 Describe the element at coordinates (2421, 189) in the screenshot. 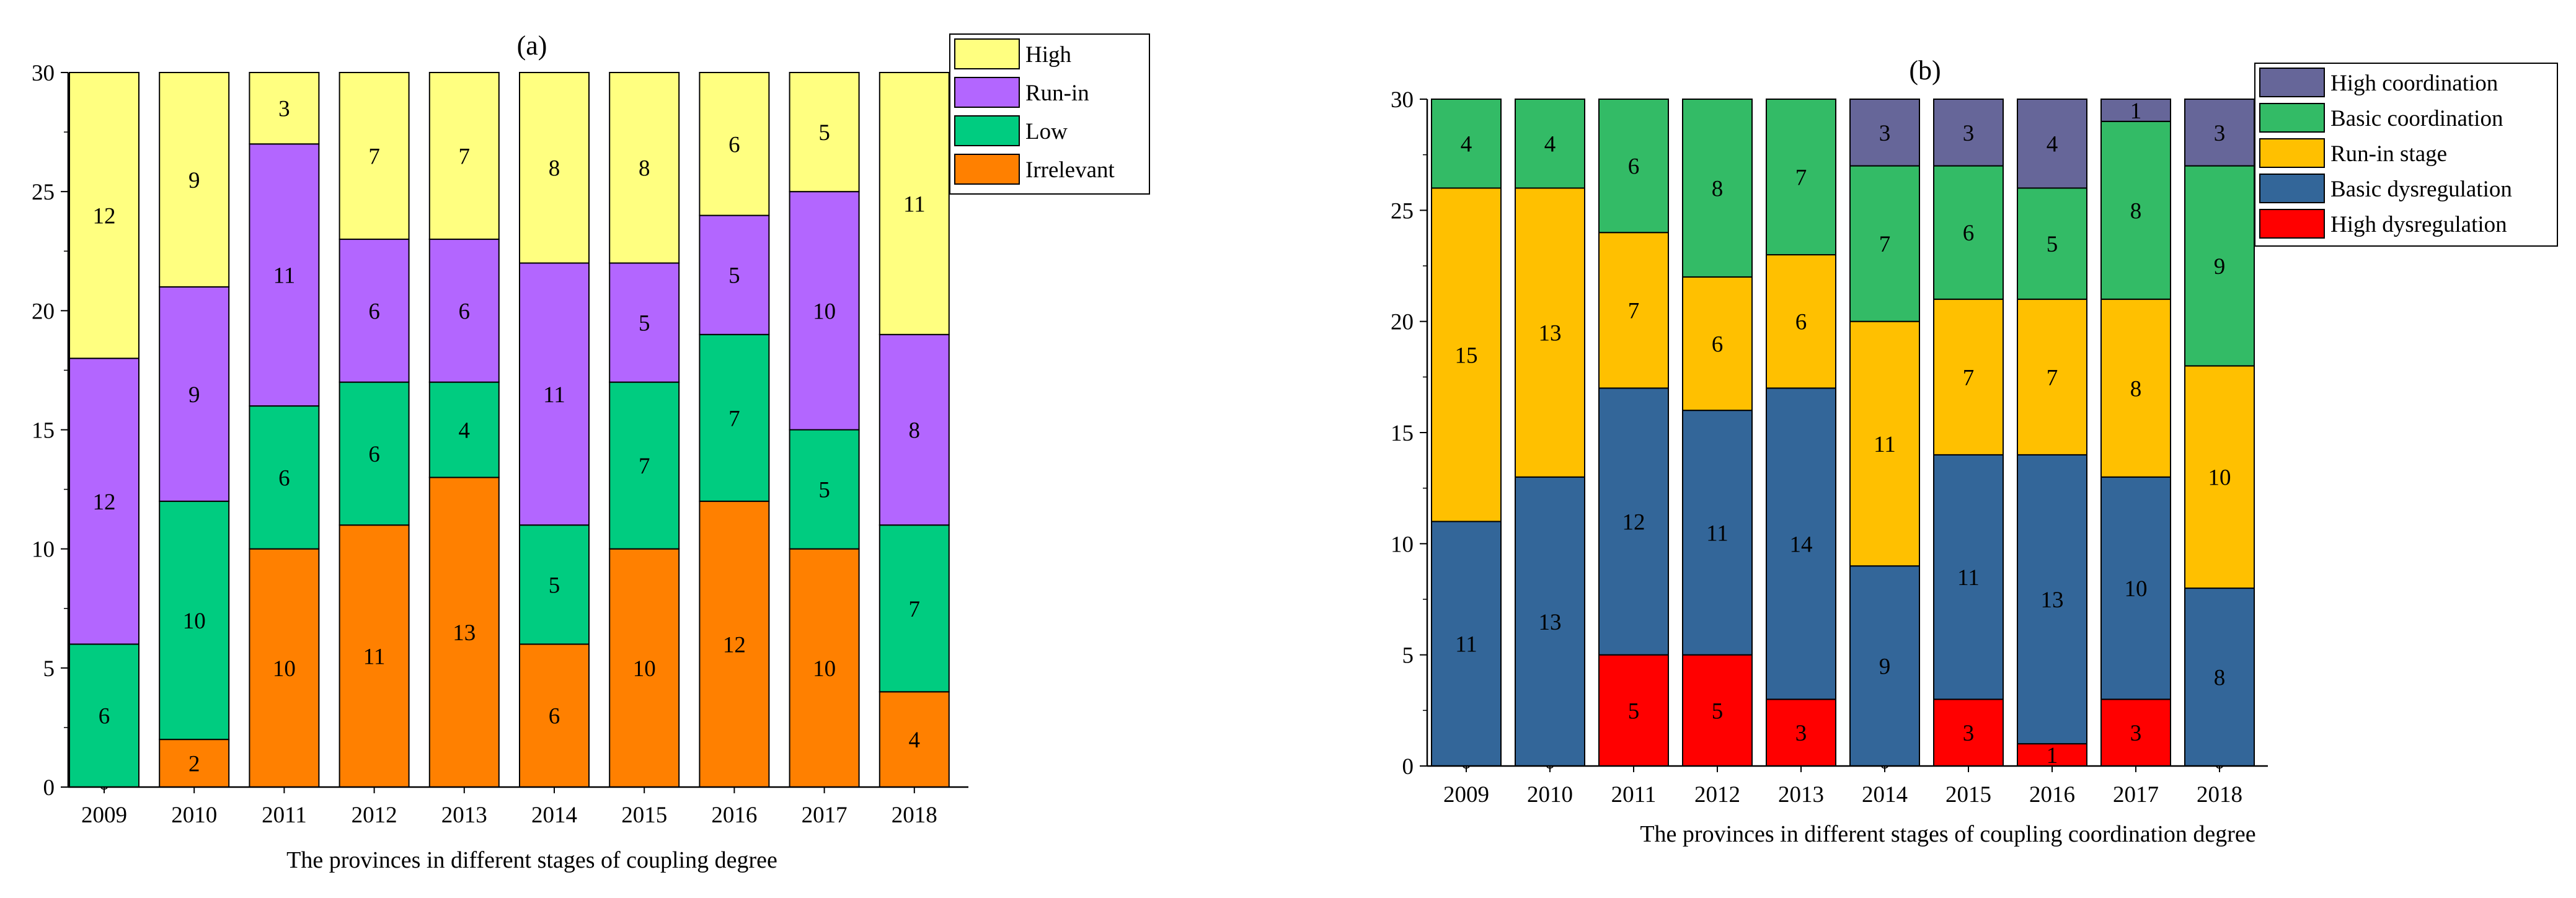

I see `legend-label: Basic dysregulation` at that location.